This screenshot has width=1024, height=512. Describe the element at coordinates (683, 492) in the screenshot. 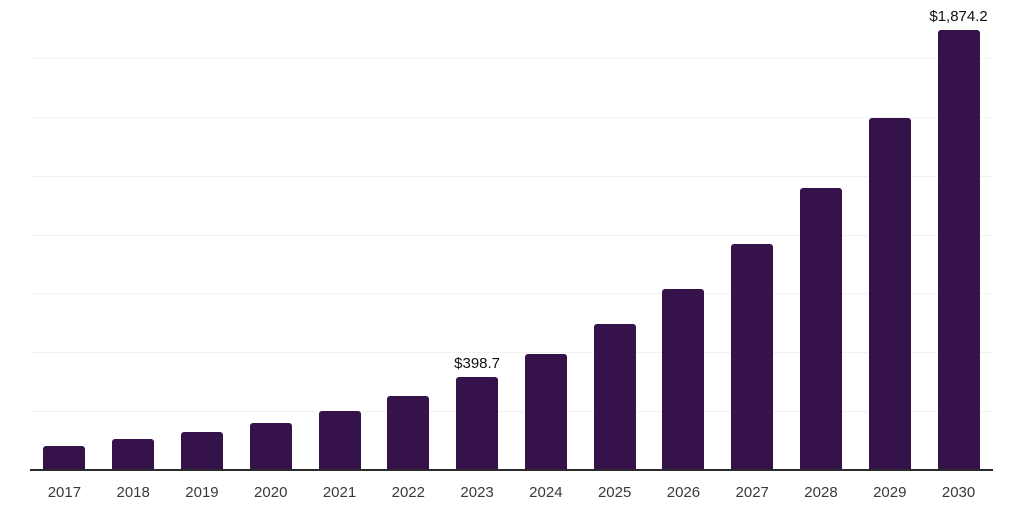

I see `x-axis-label: 2026` at that location.